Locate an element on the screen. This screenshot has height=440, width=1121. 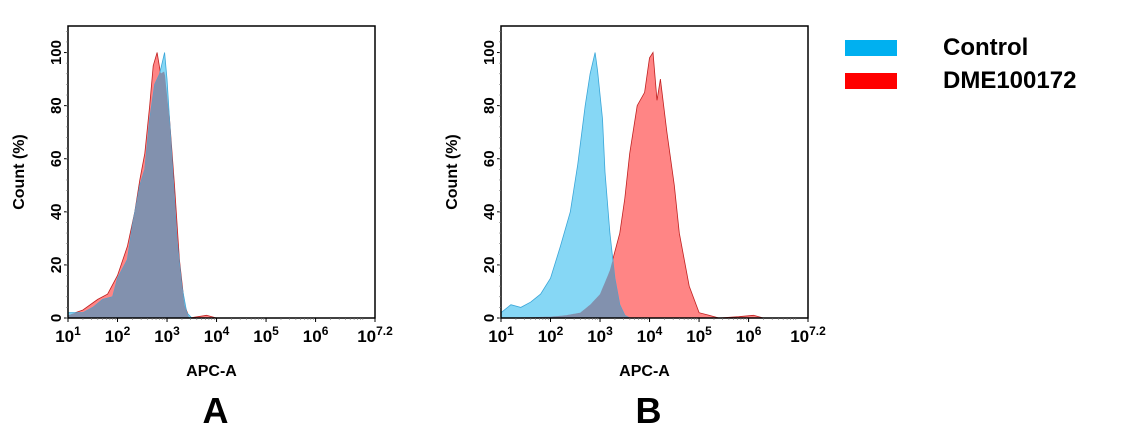
legend: Control DME100172 is located at coordinates (960, 64).